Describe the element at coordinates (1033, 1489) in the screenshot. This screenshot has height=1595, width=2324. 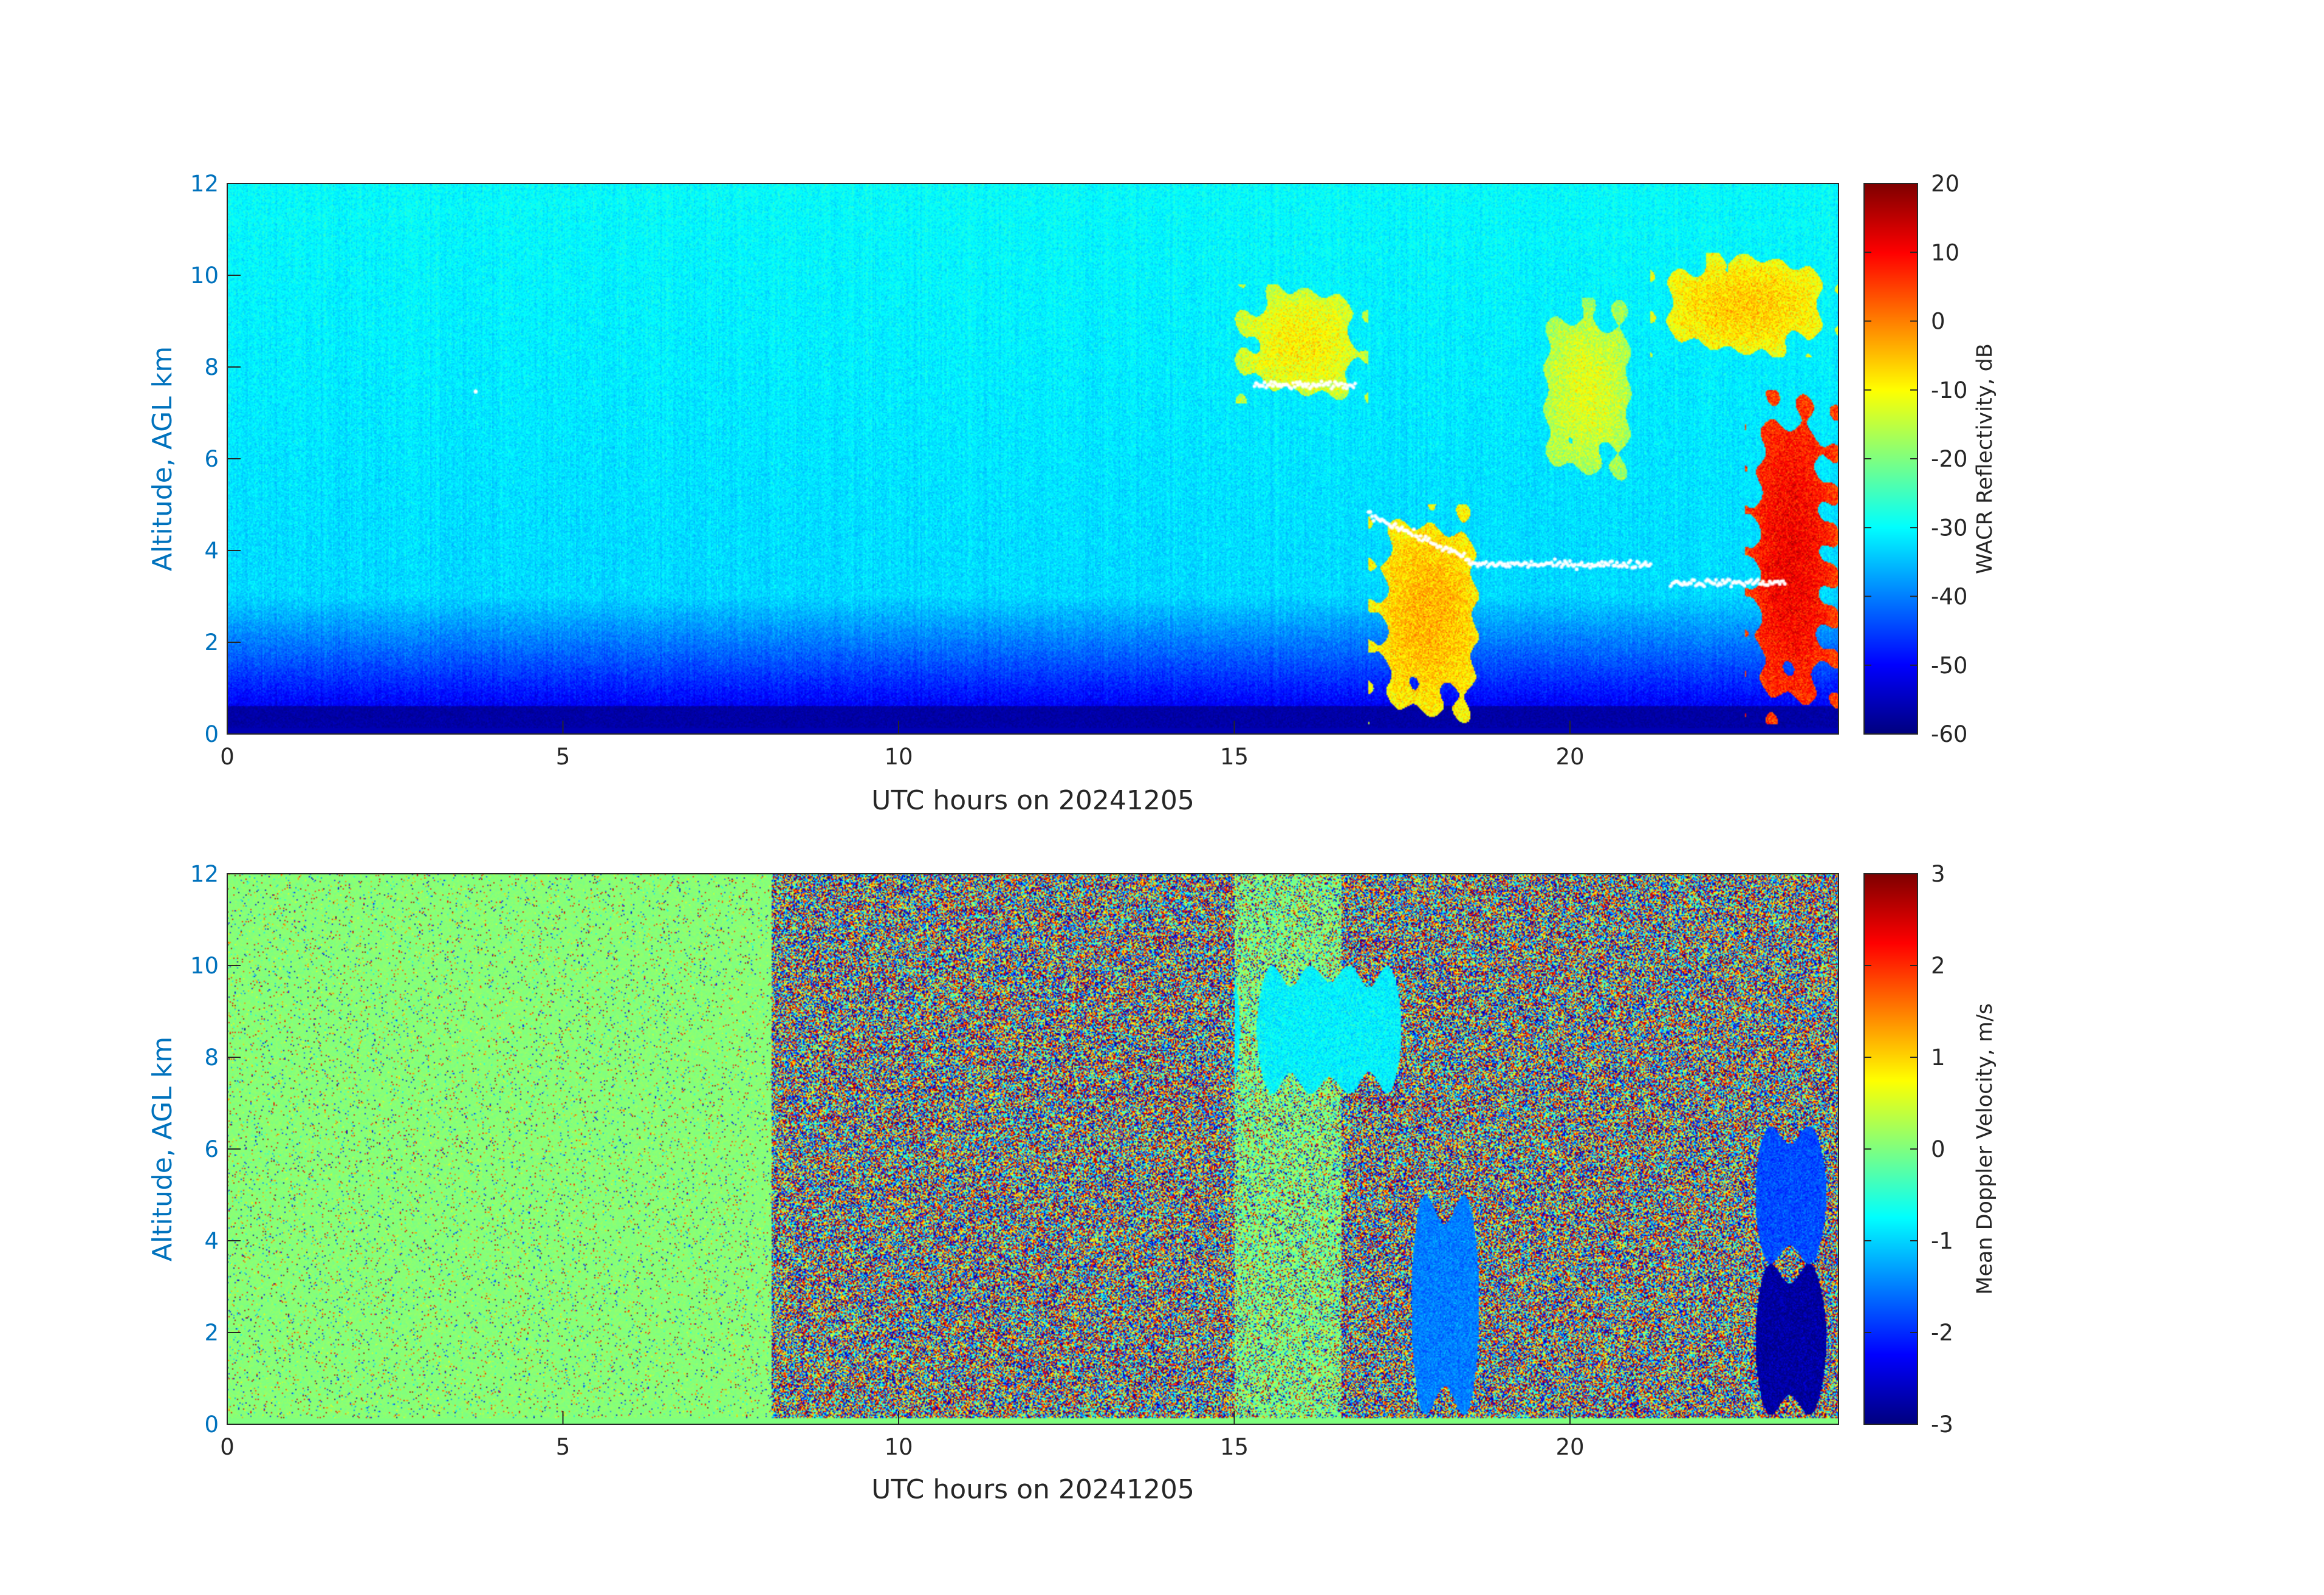
I see `doppler-xlabel: UTC hours on 20241205` at that location.